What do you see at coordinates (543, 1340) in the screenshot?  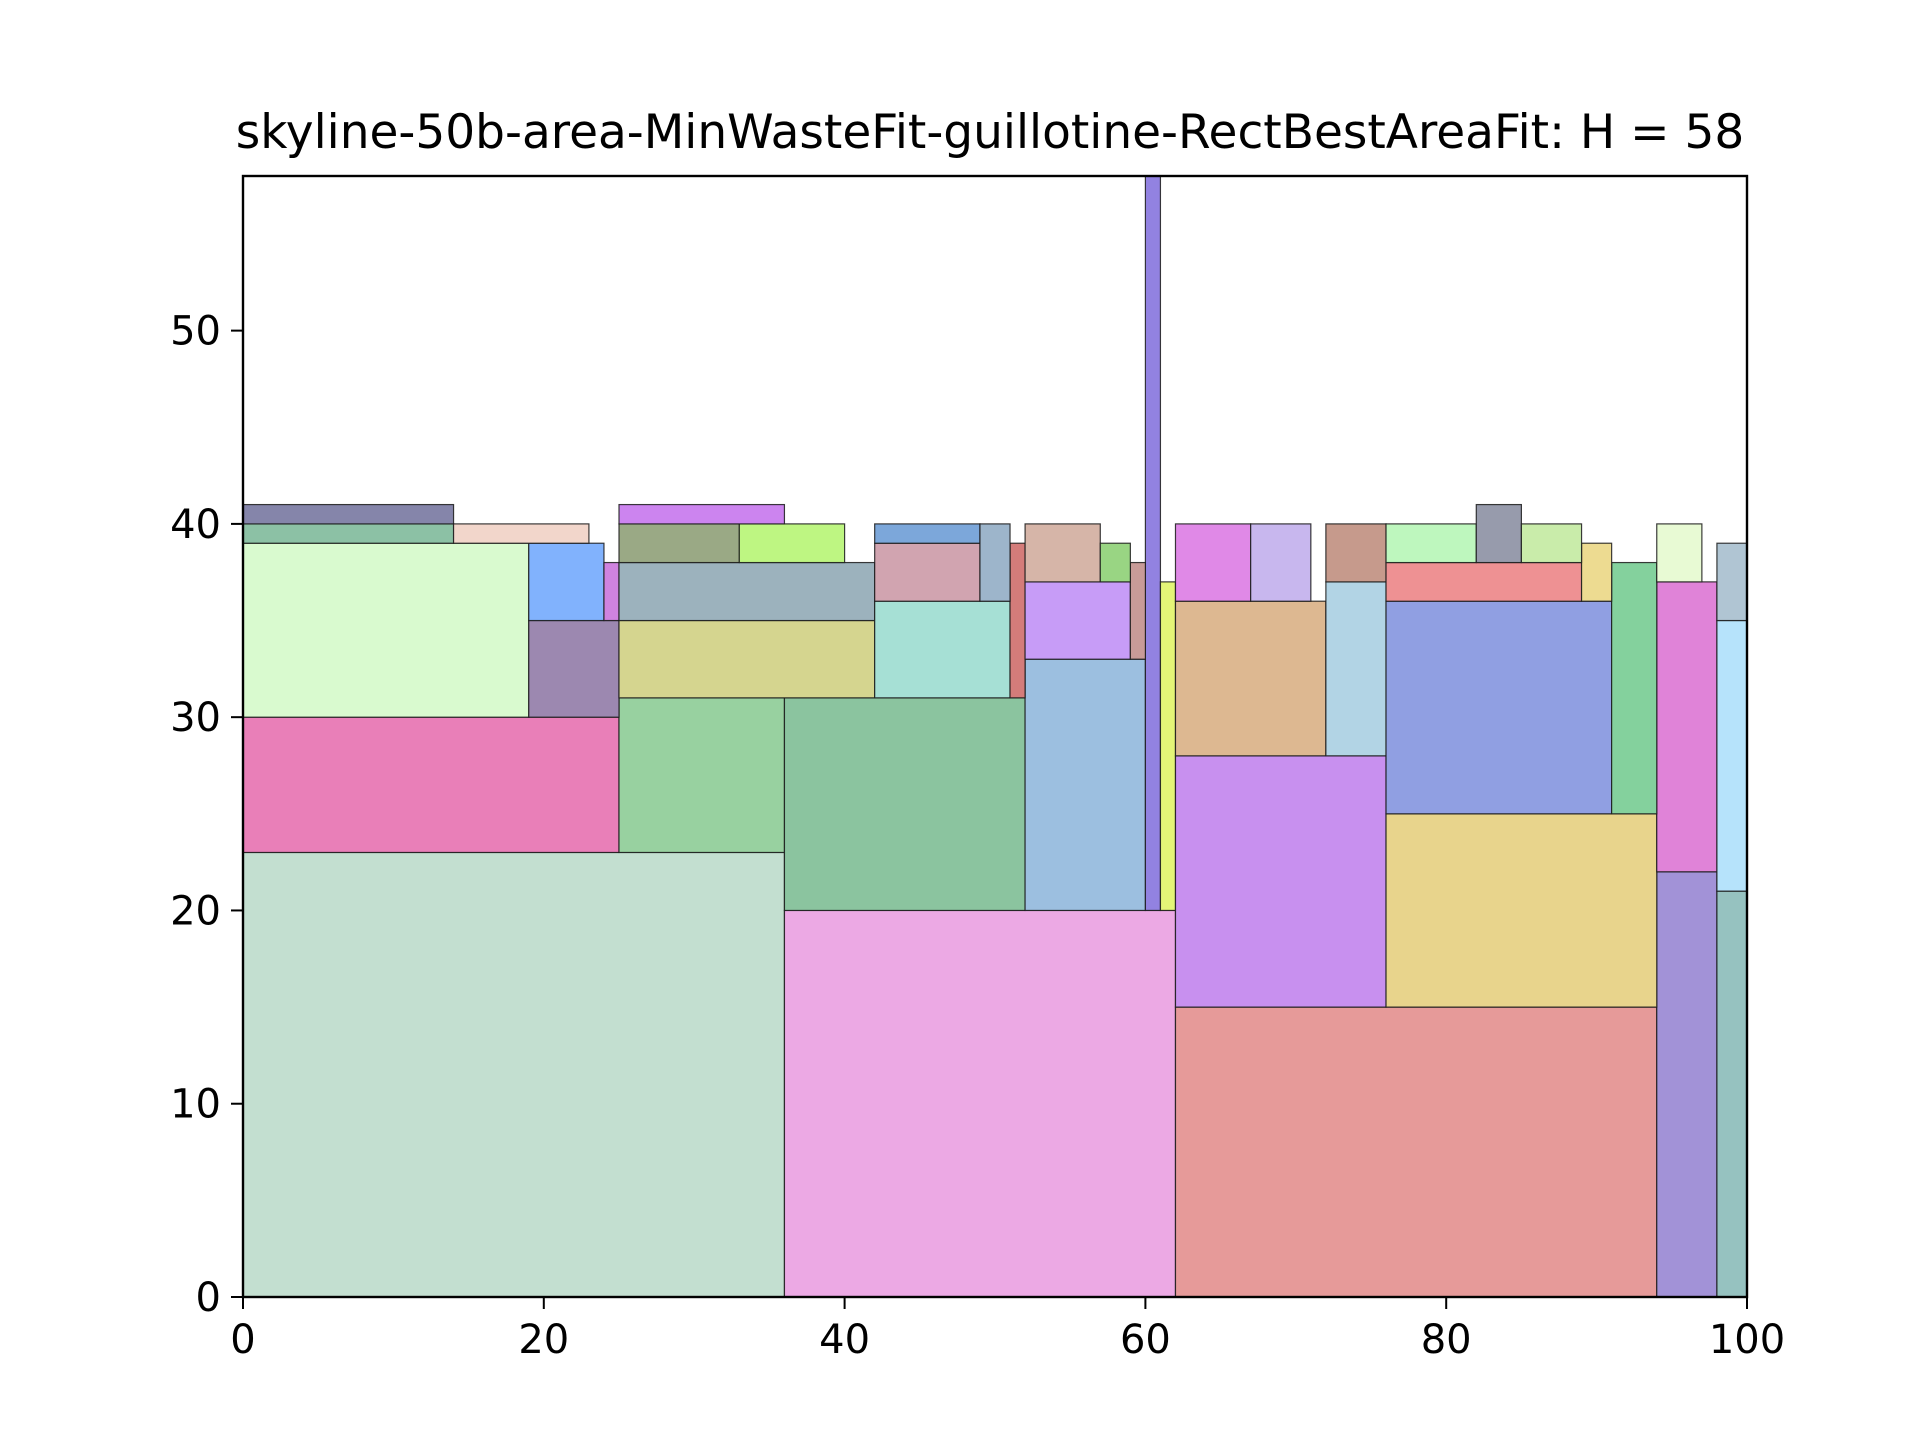 I see `x-tick-label: 20` at bounding box center [543, 1340].